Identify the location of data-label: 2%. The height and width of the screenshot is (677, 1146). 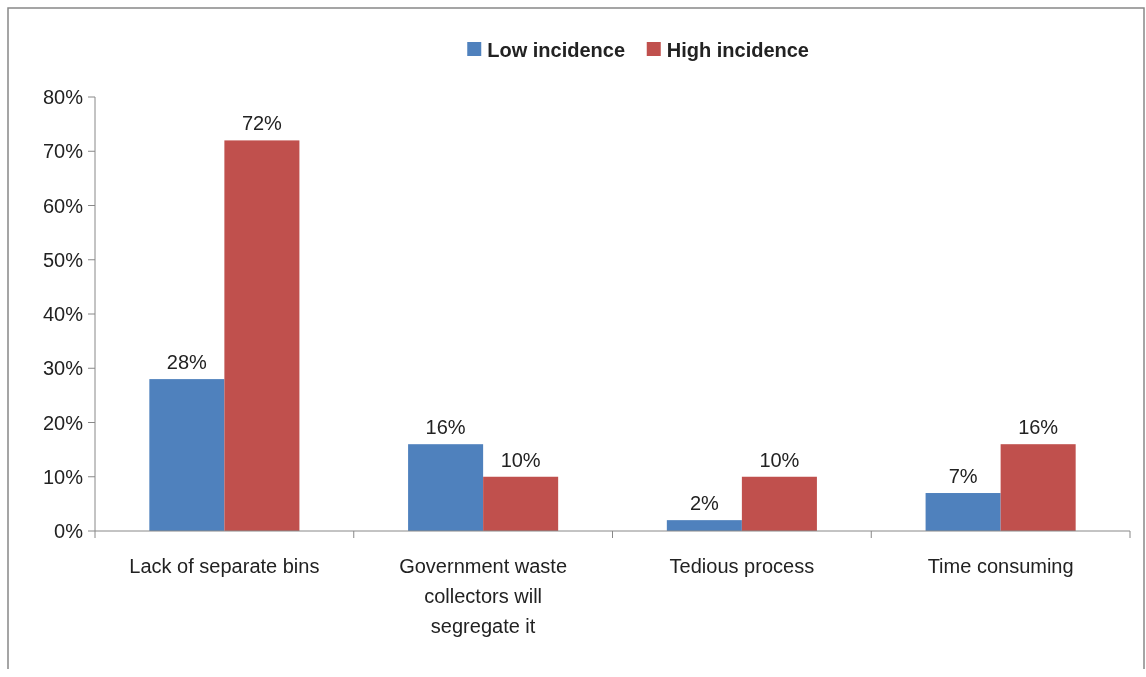
(704, 503).